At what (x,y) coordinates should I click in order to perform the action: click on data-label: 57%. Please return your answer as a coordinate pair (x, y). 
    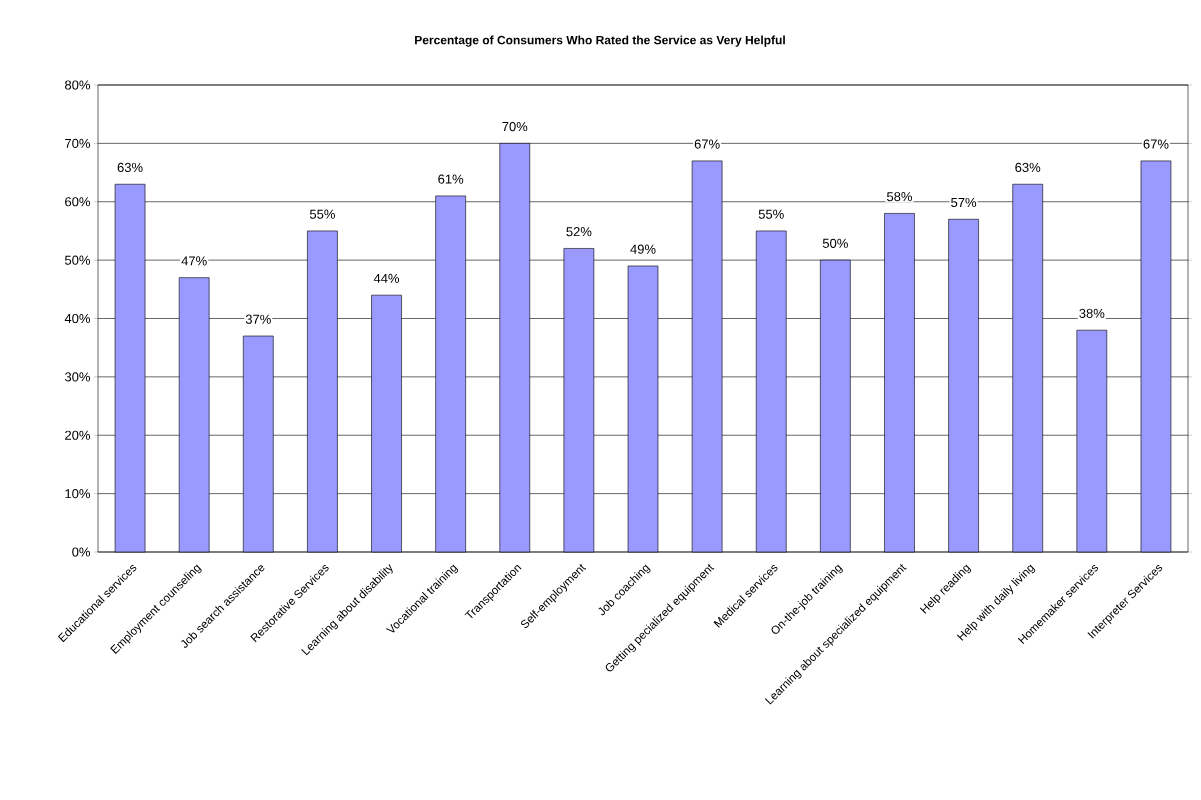
    Looking at the image, I should click on (964, 202).